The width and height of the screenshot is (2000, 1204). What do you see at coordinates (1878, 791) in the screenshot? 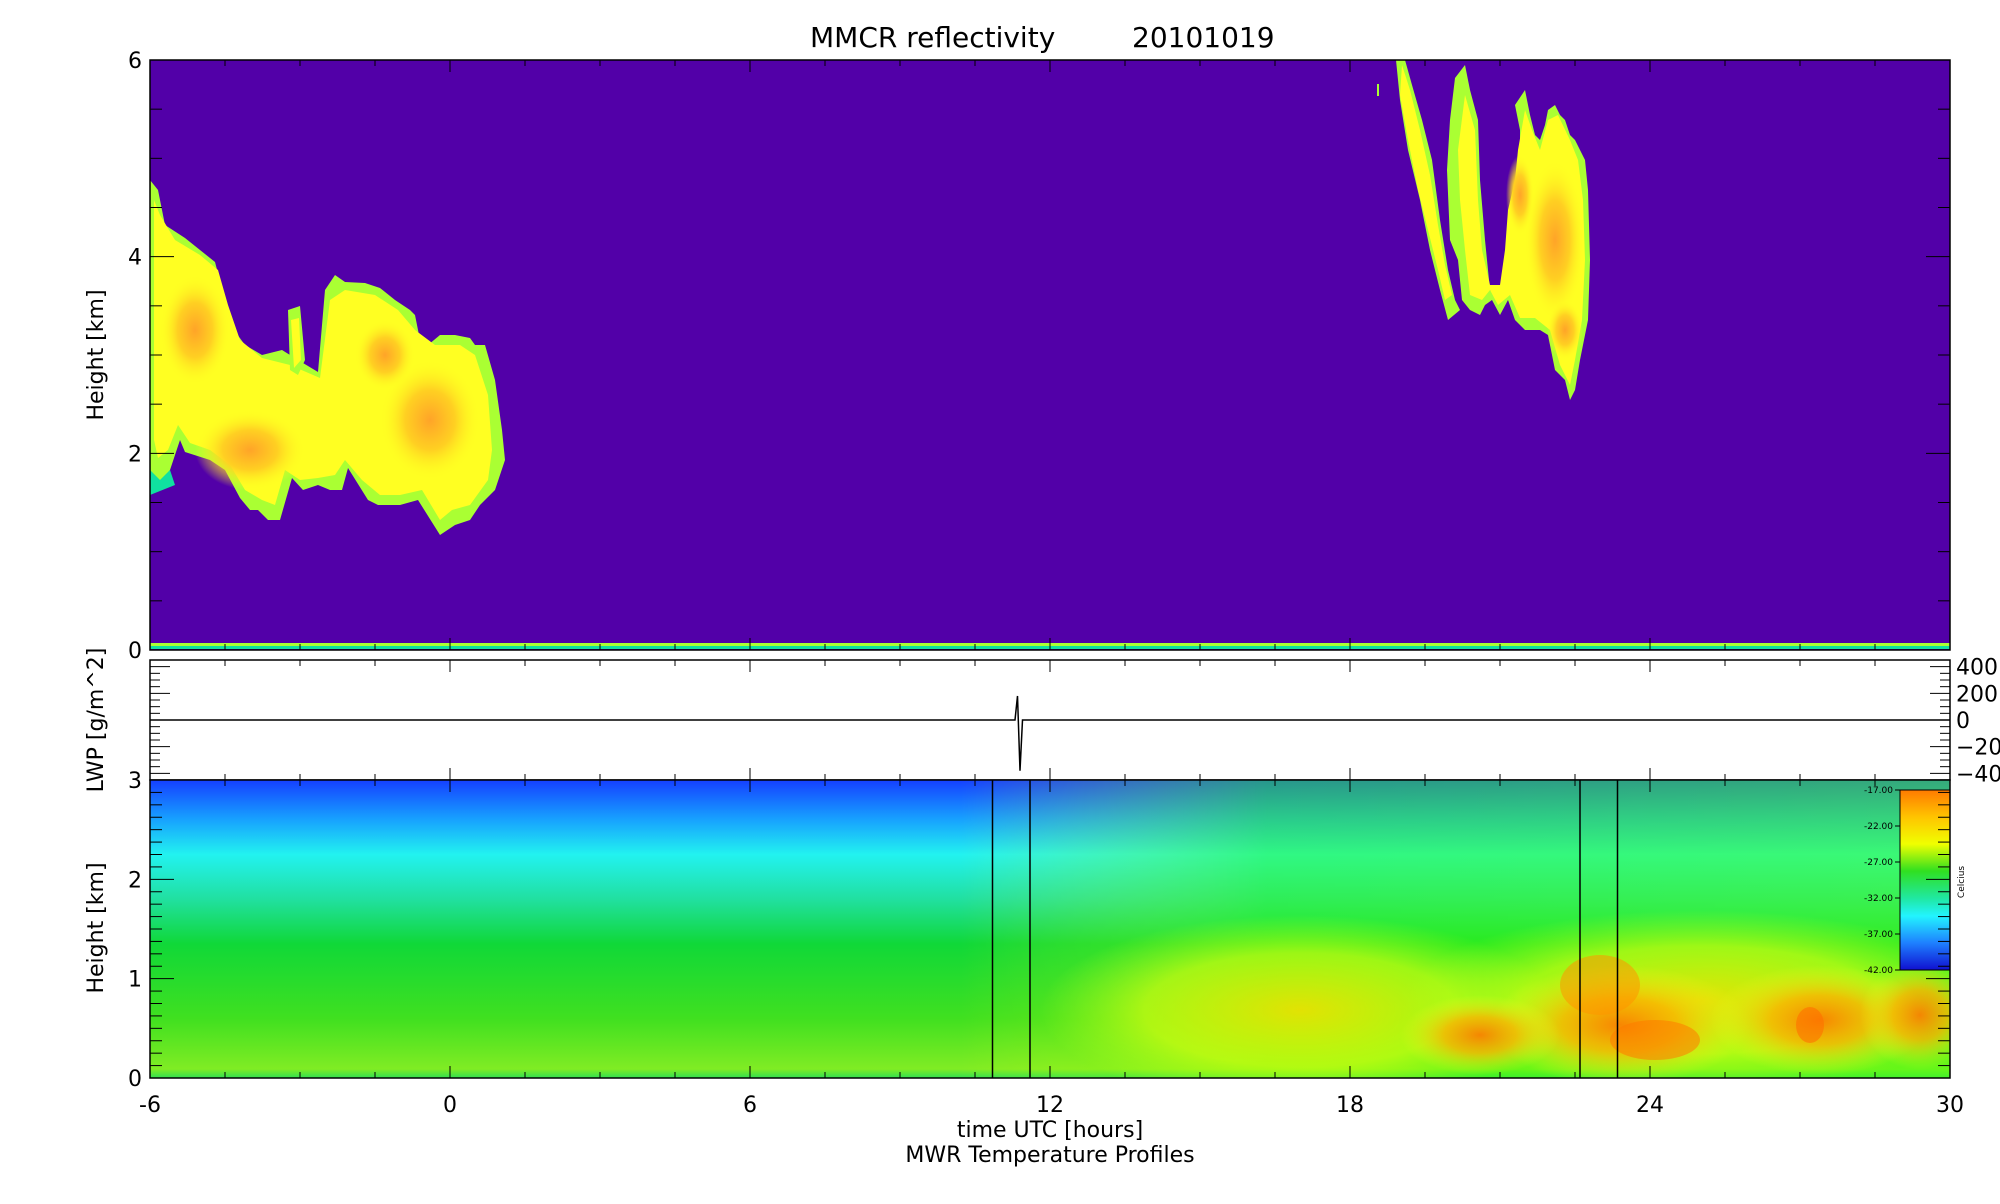
I see `colorbar-tick-label: -17.00` at bounding box center [1878, 791].